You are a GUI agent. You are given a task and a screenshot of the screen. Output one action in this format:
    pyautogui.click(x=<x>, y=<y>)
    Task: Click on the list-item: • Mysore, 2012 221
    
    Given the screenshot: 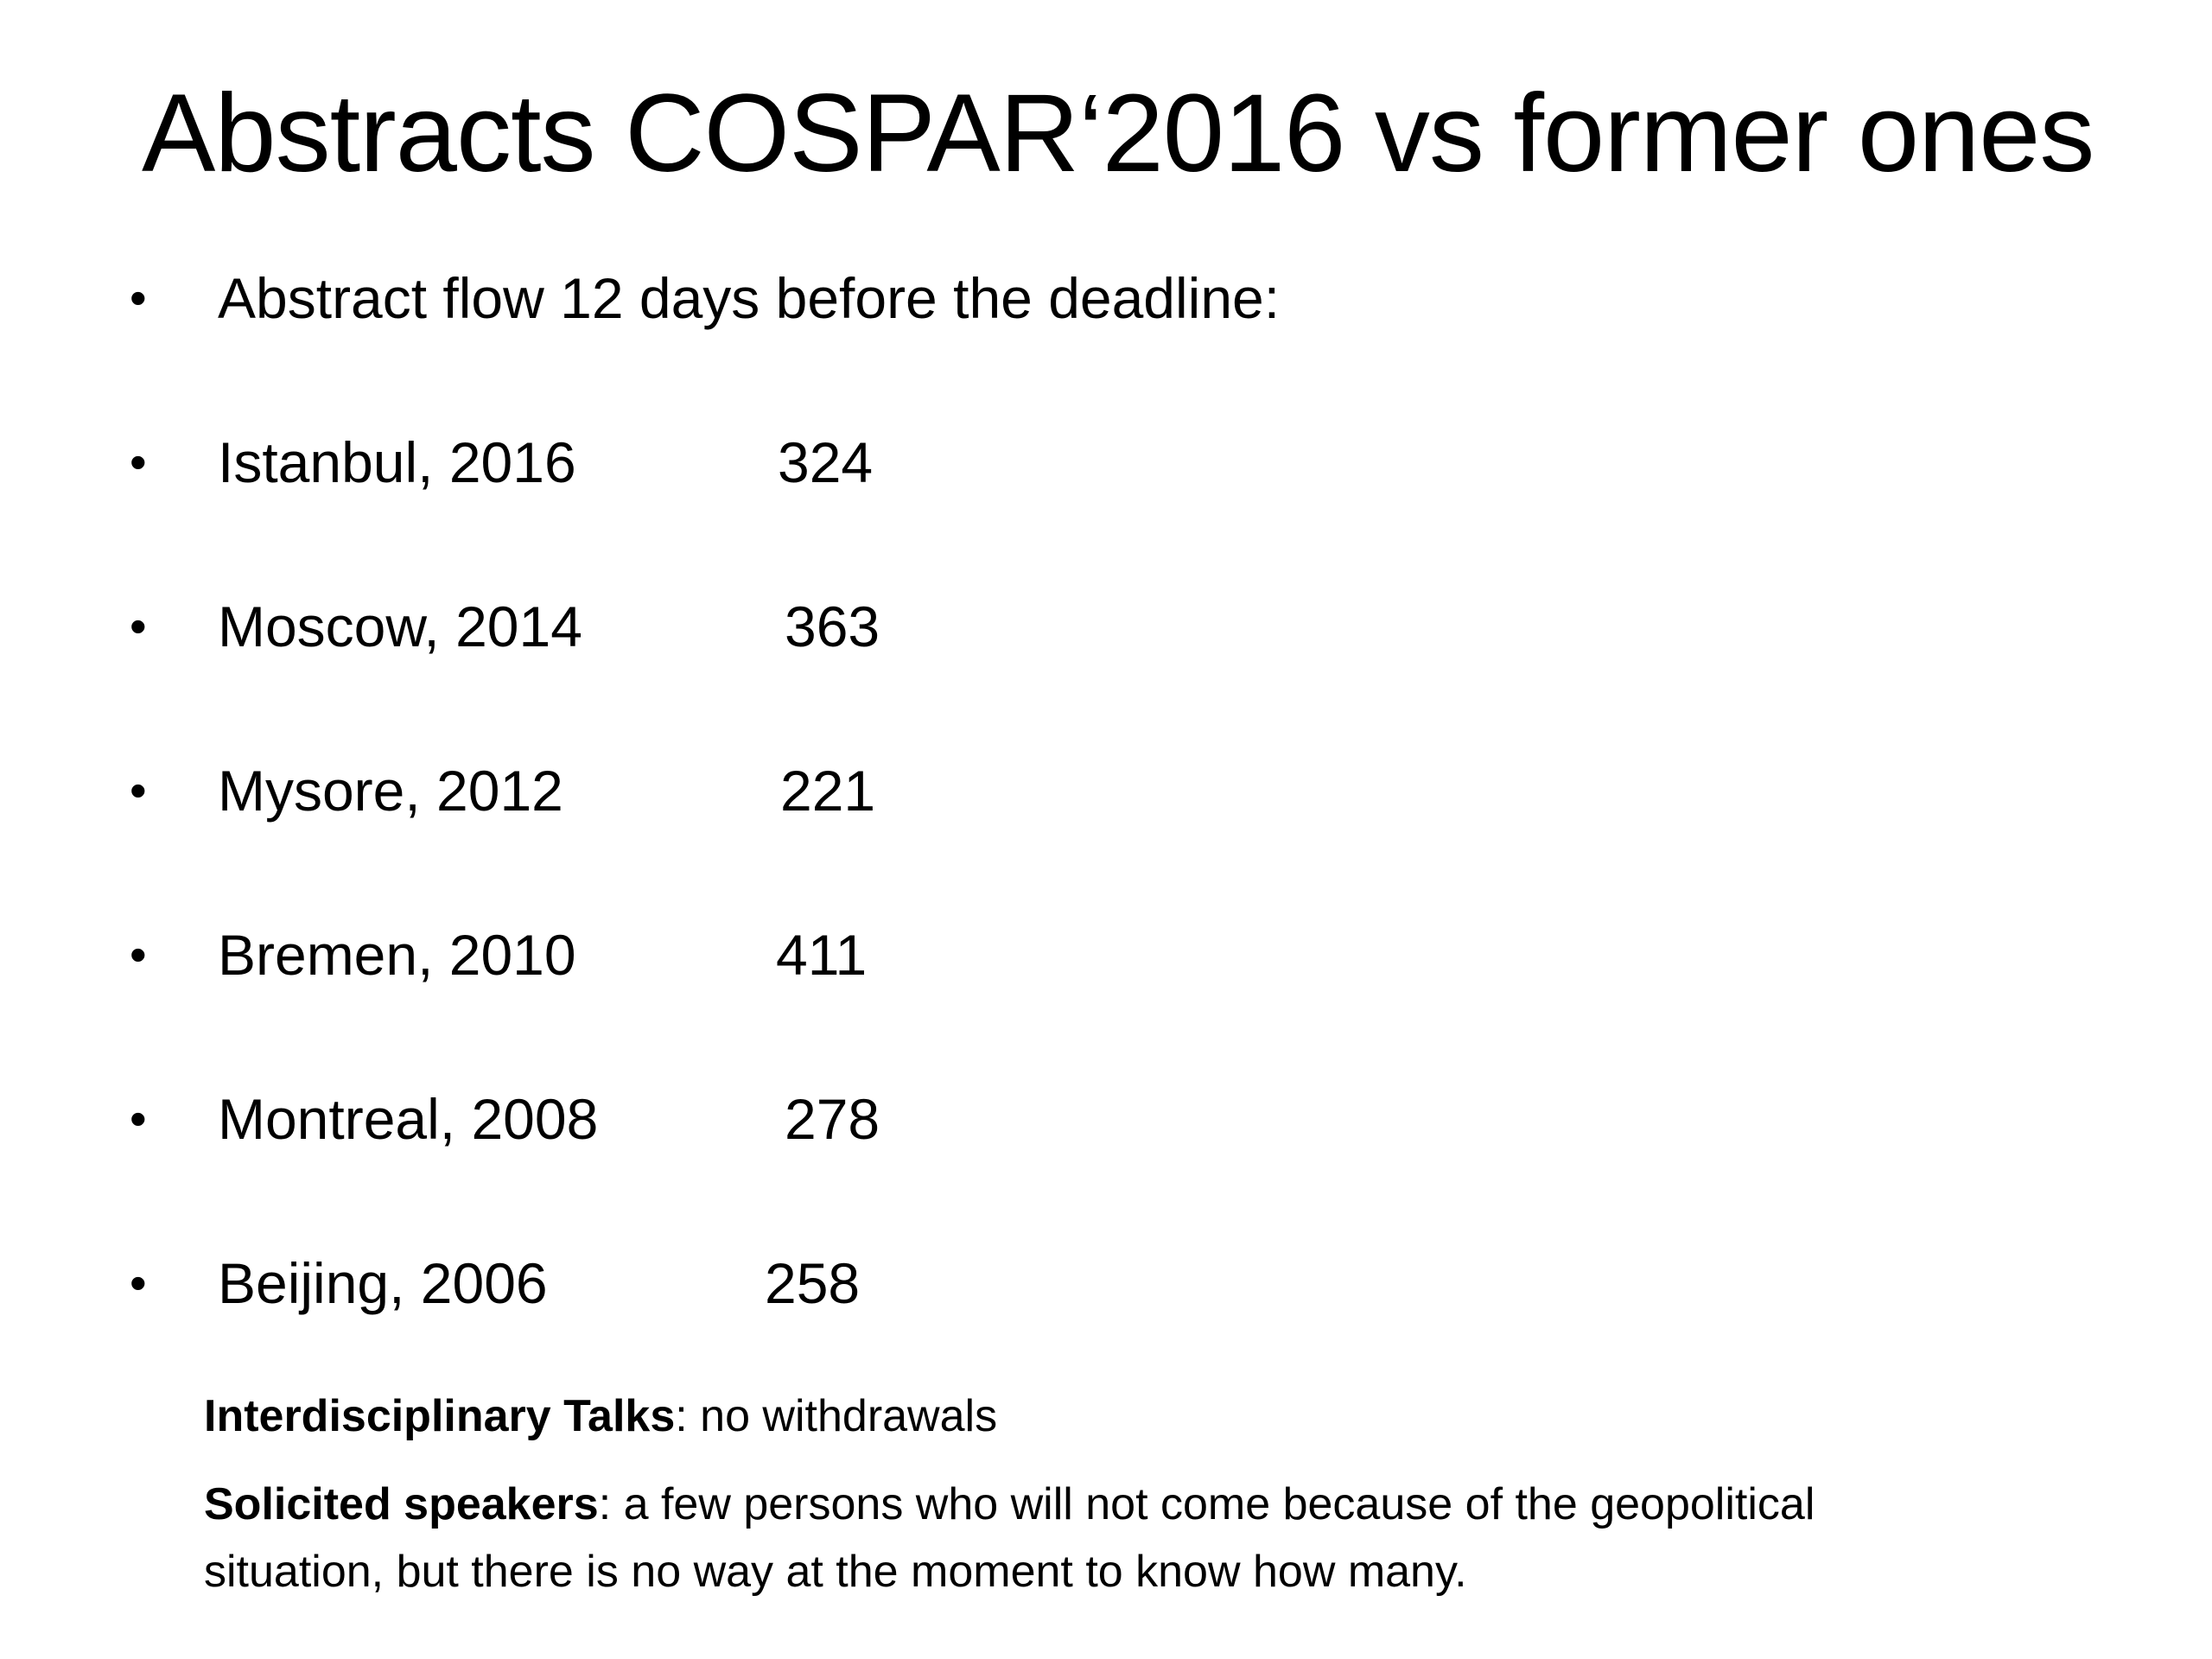 What is the action you would take?
    pyautogui.click(x=821, y=791)
    